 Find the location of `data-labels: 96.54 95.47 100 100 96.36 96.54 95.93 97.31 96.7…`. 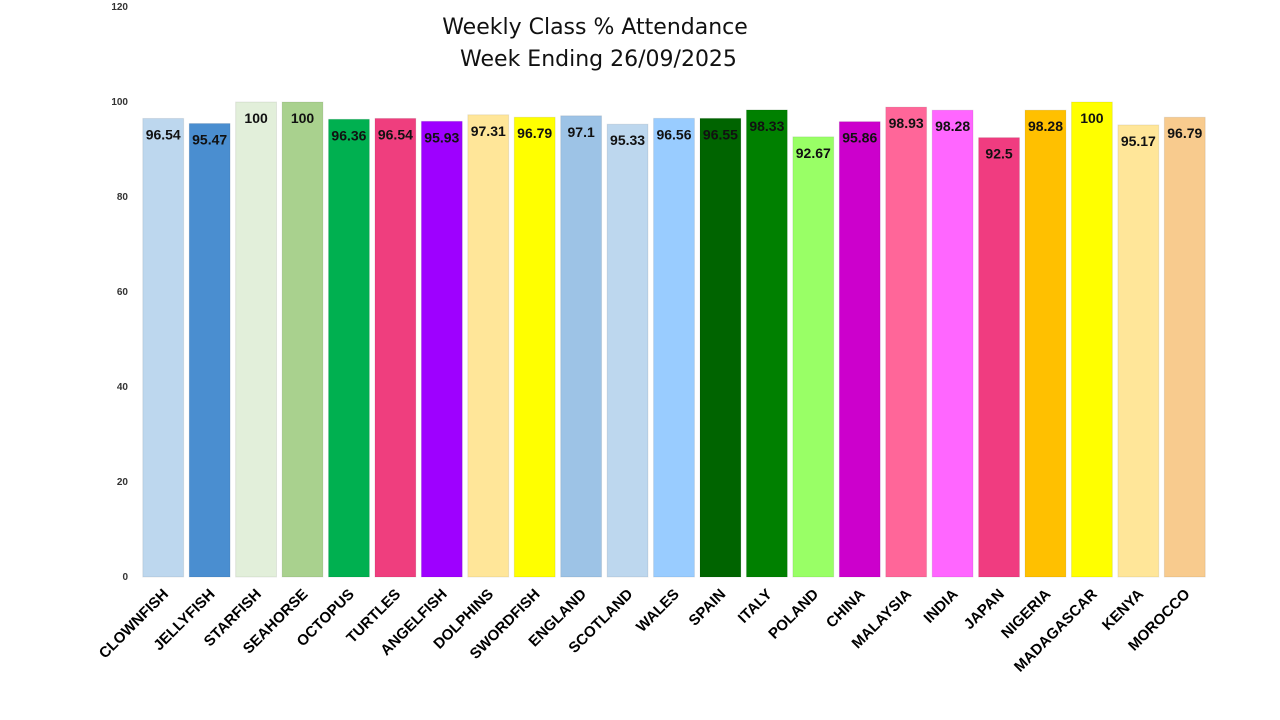

data-labels: 96.54 95.47 100 100 96.36 96.54 95.93 97.31 96.7… is located at coordinates (674, 136).